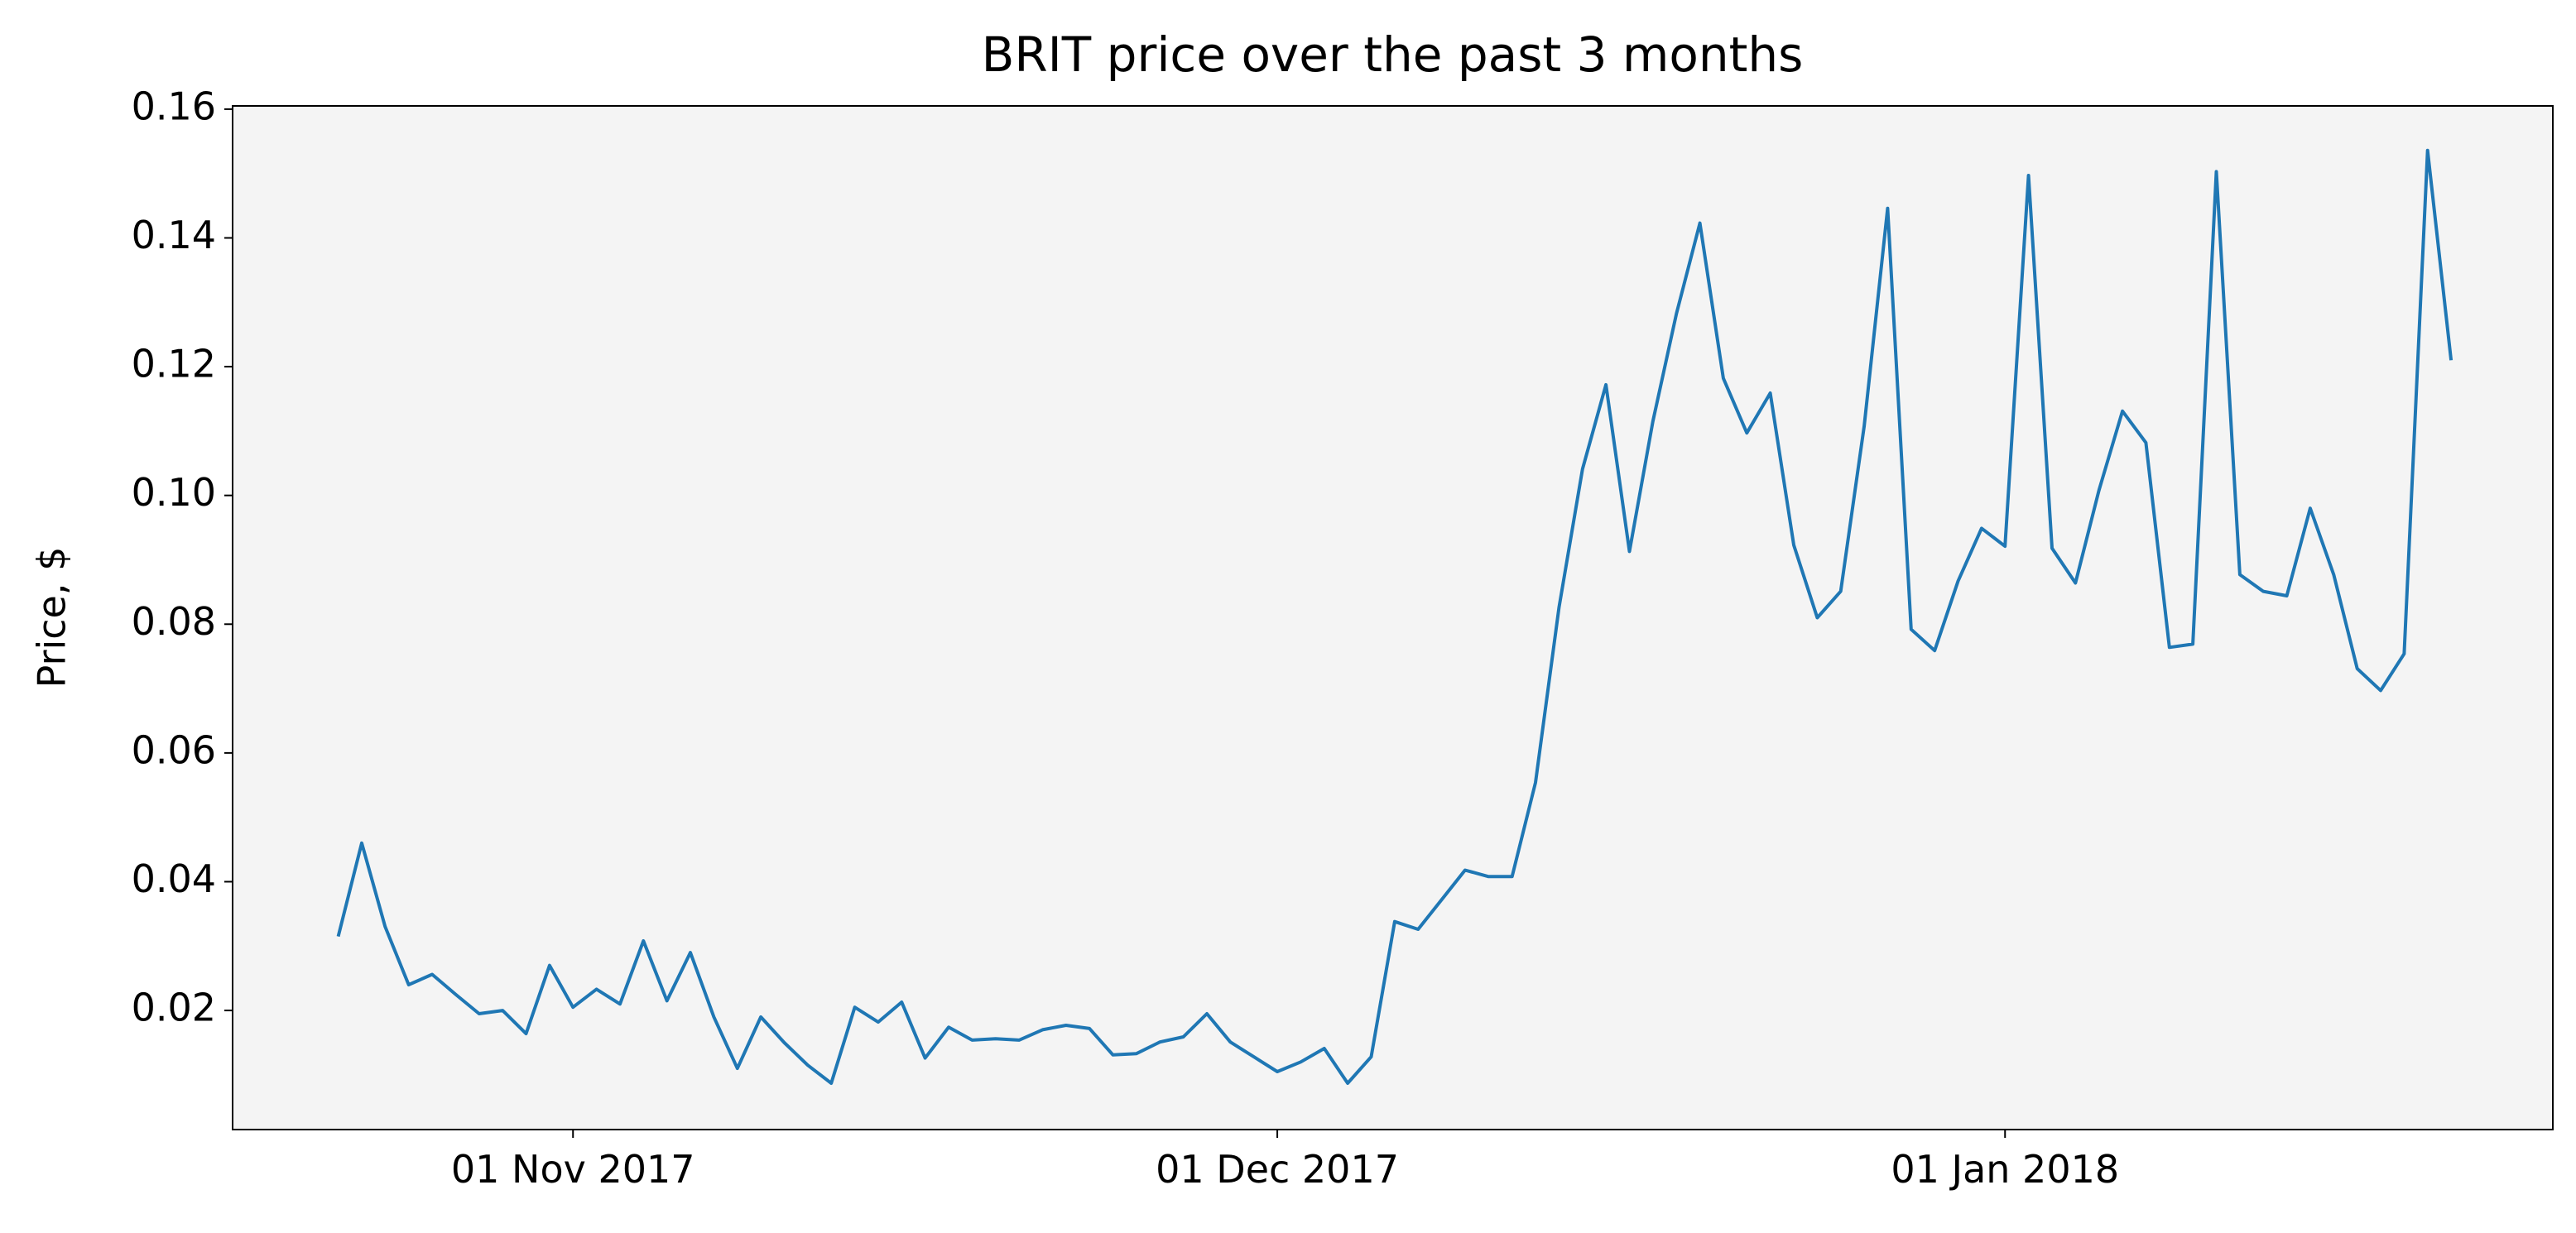 The height and width of the screenshot is (1233, 2576). Describe the element at coordinates (1277, 1169) in the screenshot. I see `x-tick-label: 01 Dec 2017` at that location.